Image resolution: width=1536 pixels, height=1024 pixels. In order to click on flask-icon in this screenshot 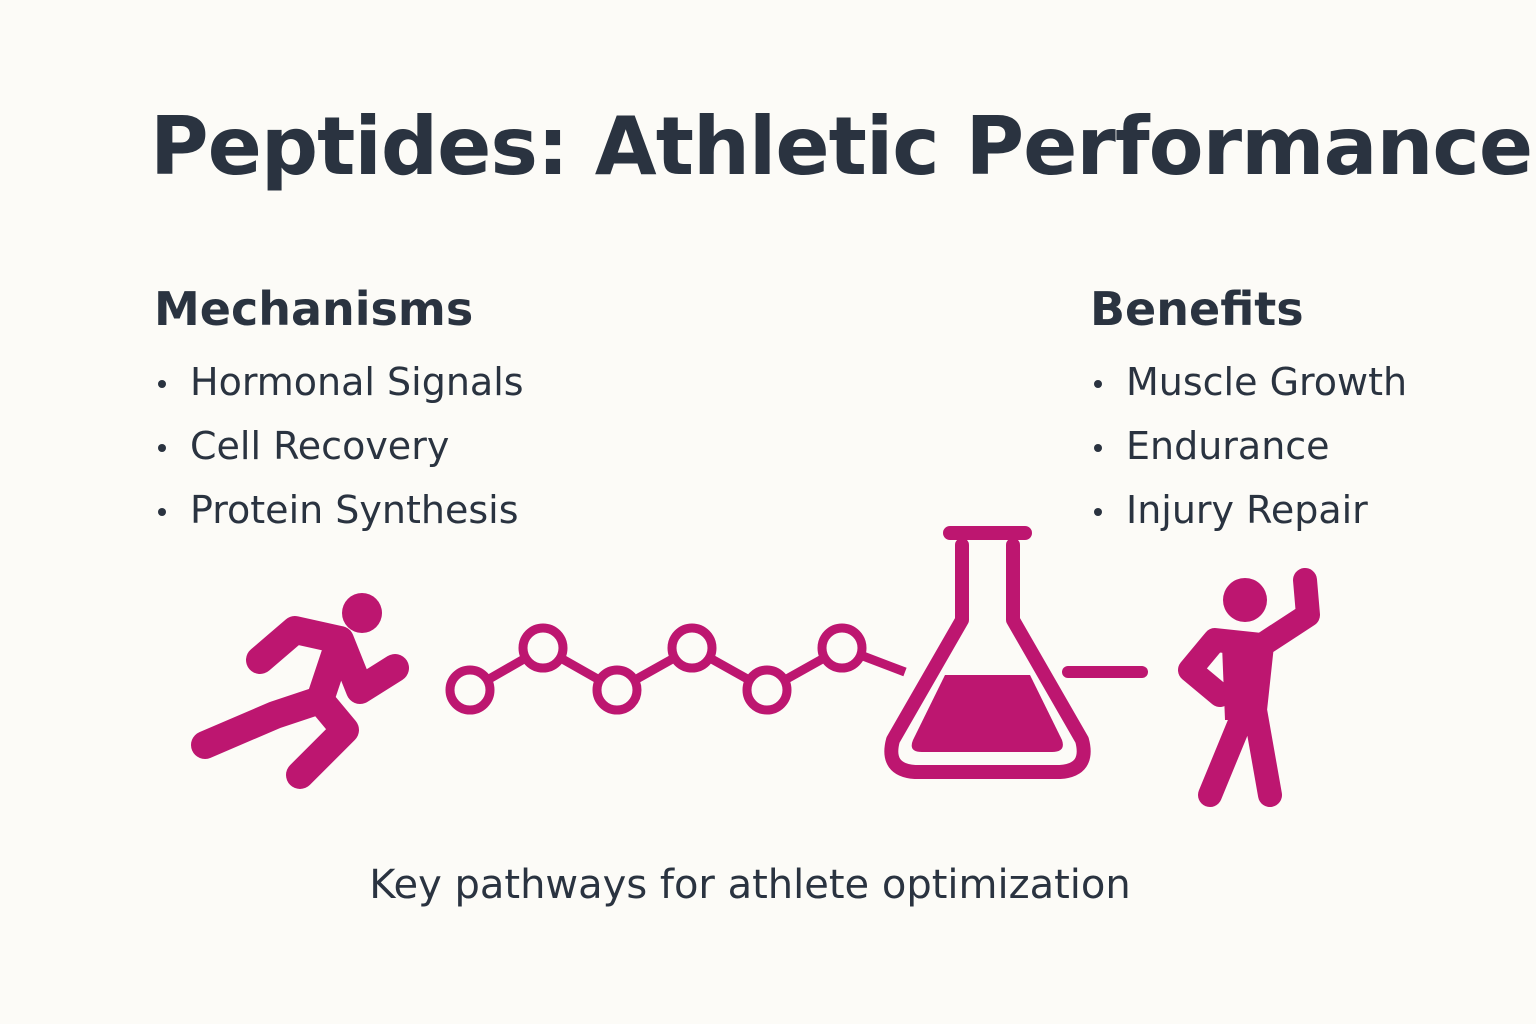, I will do `click(1016, 652)`.